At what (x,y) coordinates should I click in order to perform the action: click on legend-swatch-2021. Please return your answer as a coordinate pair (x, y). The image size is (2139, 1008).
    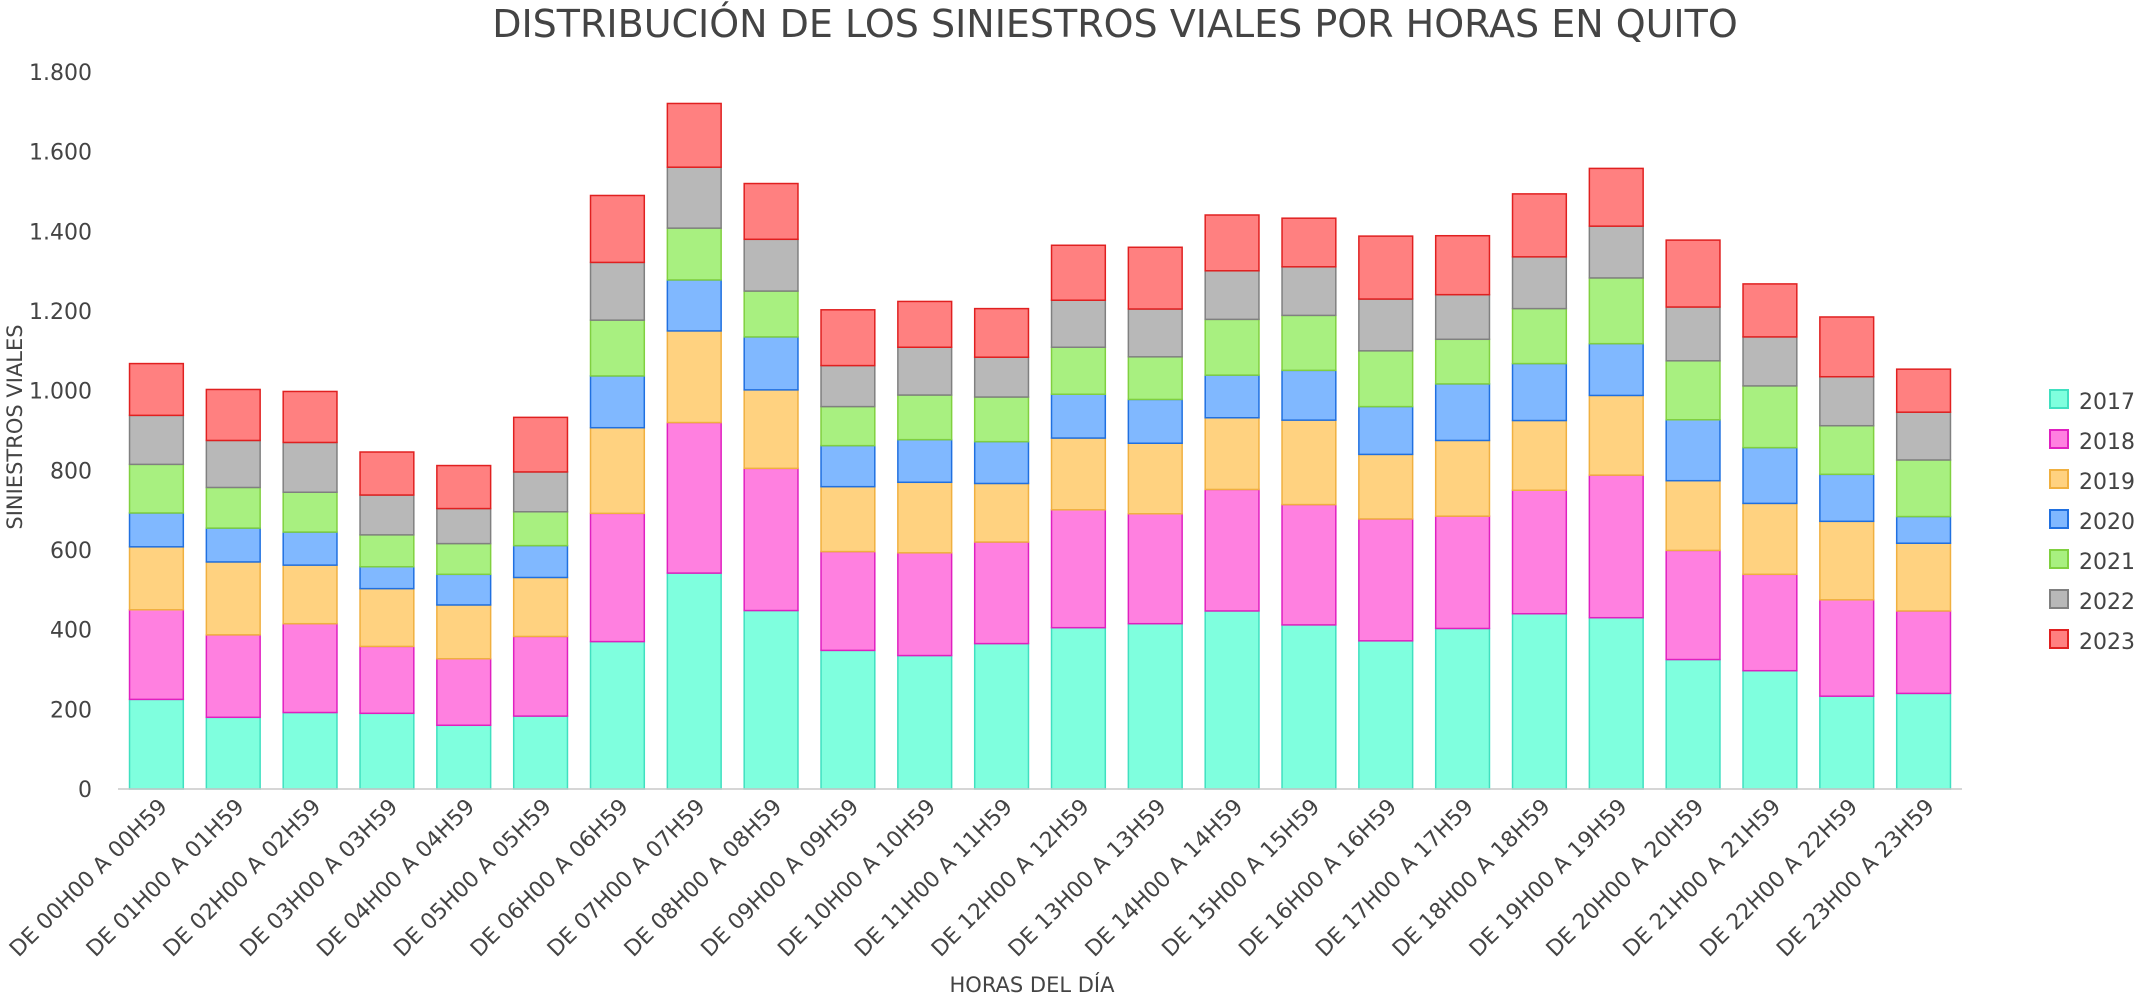
    Looking at the image, I should click on (2059, 559).